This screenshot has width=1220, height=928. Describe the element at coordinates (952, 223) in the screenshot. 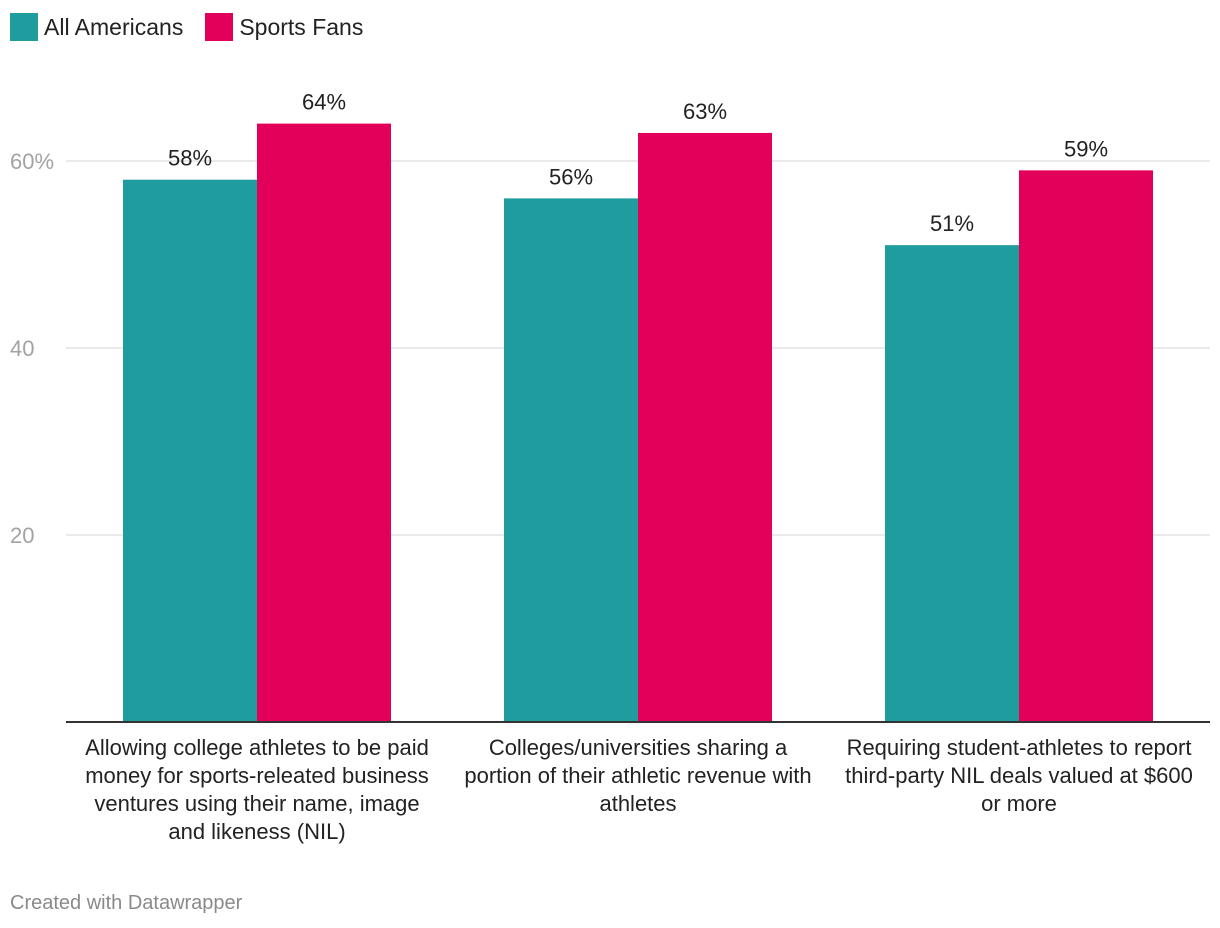

I see `data-label-all-americans-3: 51%` at that location.